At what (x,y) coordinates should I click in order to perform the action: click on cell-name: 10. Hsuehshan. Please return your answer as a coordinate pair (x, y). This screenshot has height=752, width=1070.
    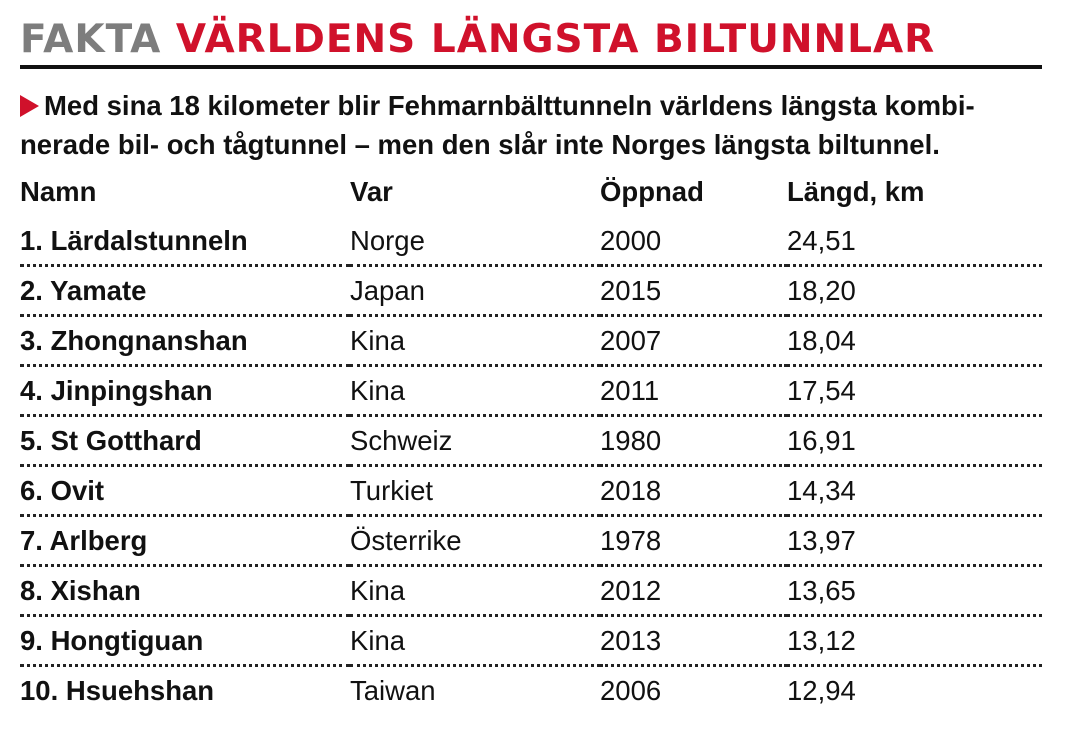
    Looking at the image, I should click on (117, 690).